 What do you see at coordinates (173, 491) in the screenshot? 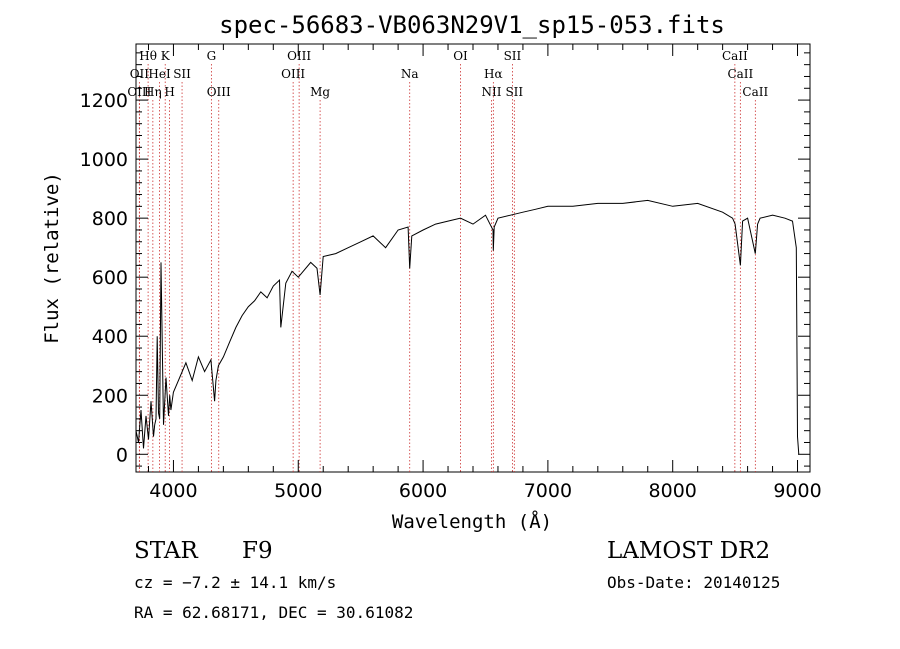
I see `x-tick-label: 4000` at bounding box center [173, 491].